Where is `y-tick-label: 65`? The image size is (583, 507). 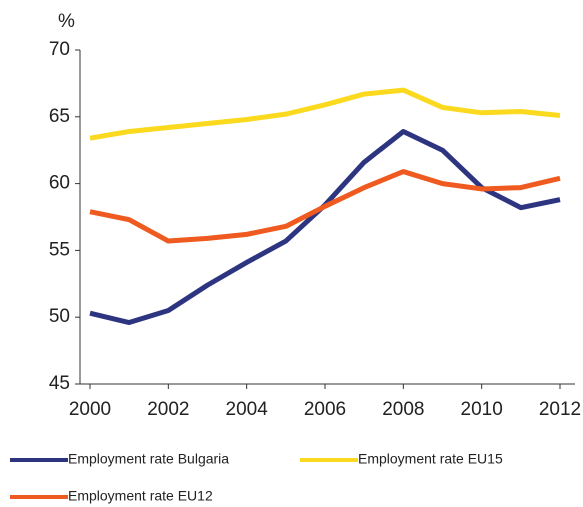
y-tick-label: 65 is located at coordinates (59, 116).